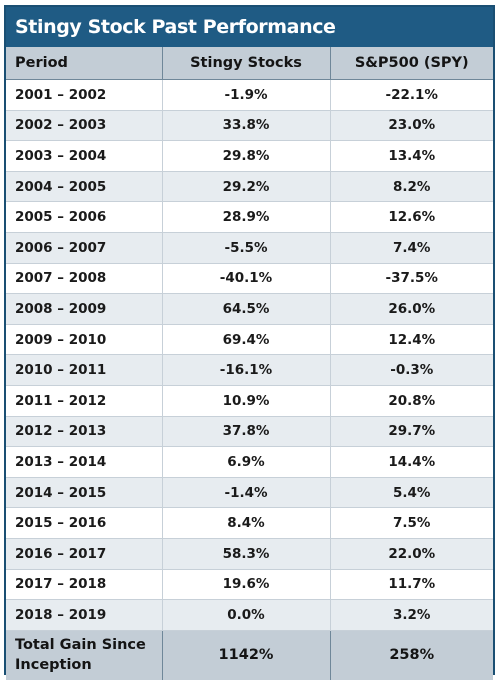  I want to click on stingy-stocks-cell: 64.5%, so click(245, 309).